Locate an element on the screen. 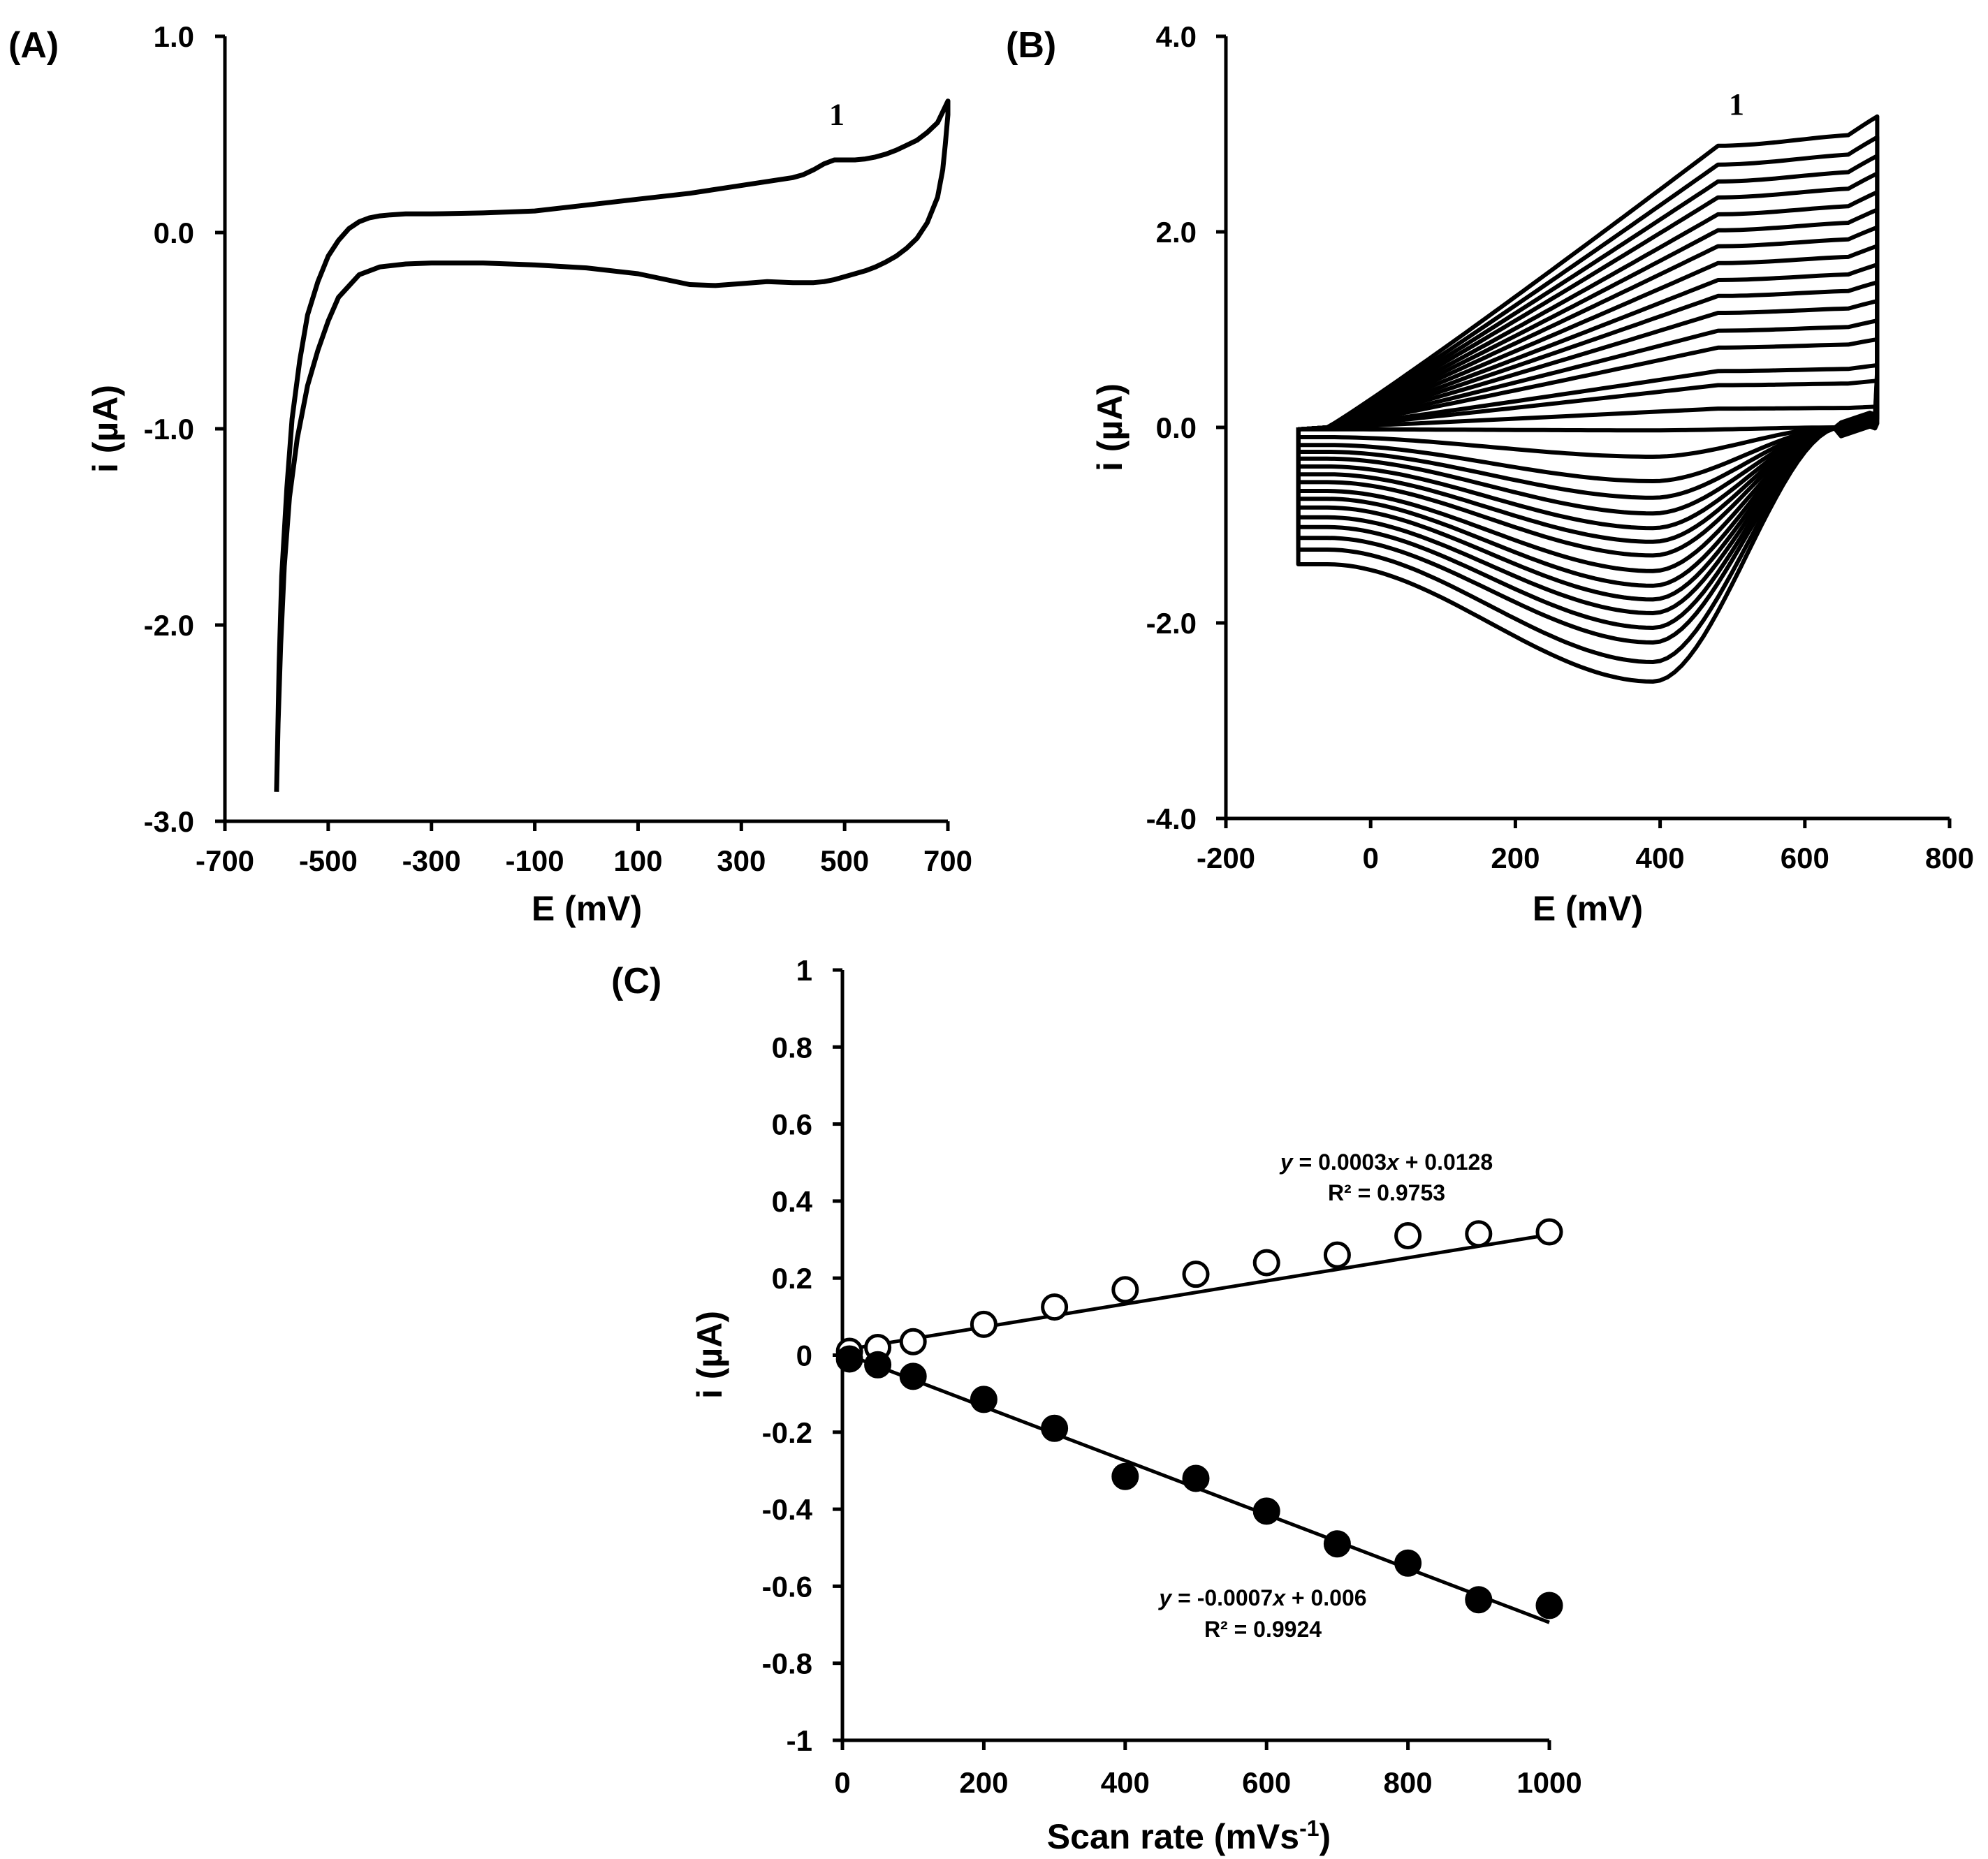 This screenshot has width=1988, height=1859. y-tick-label: 4.0 is located at coordinates (1176, 36).